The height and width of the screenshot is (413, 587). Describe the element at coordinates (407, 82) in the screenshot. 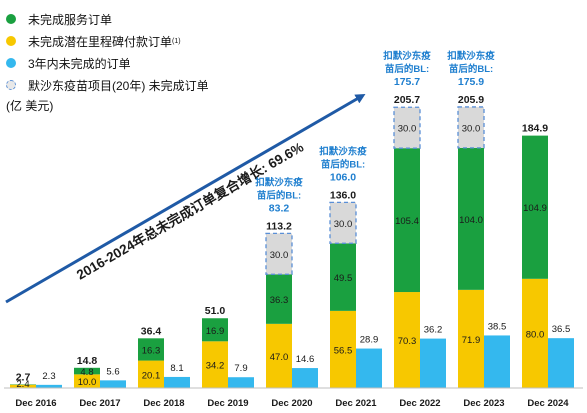

I see `bl-annotation-value: 175.7` at that location.